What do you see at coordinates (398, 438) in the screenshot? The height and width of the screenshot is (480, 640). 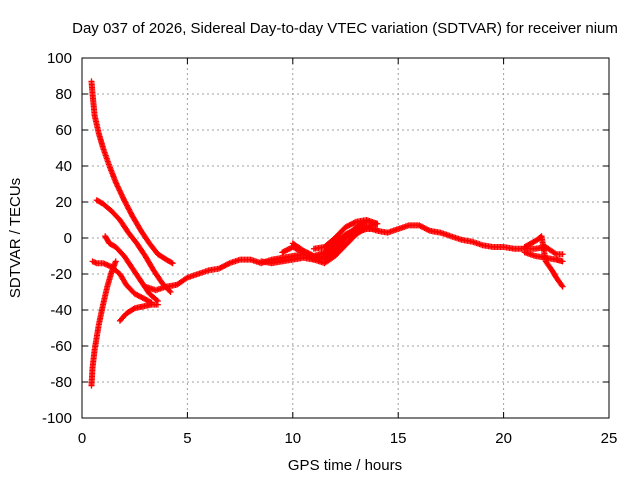 I see `x-tick-label: 15` at bounding box center [398, 438].